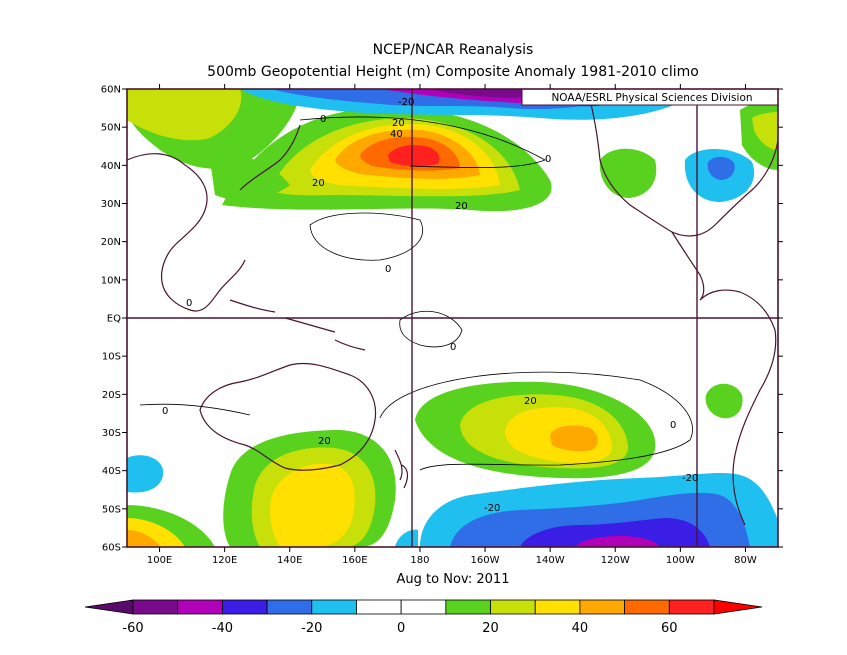 The height and width of the screenshot is (655, 847). What do you see at coordinates (222, 628) in the screenshot?
I see `colorbar-tick-label: -40` at bounding box center [222, 628].